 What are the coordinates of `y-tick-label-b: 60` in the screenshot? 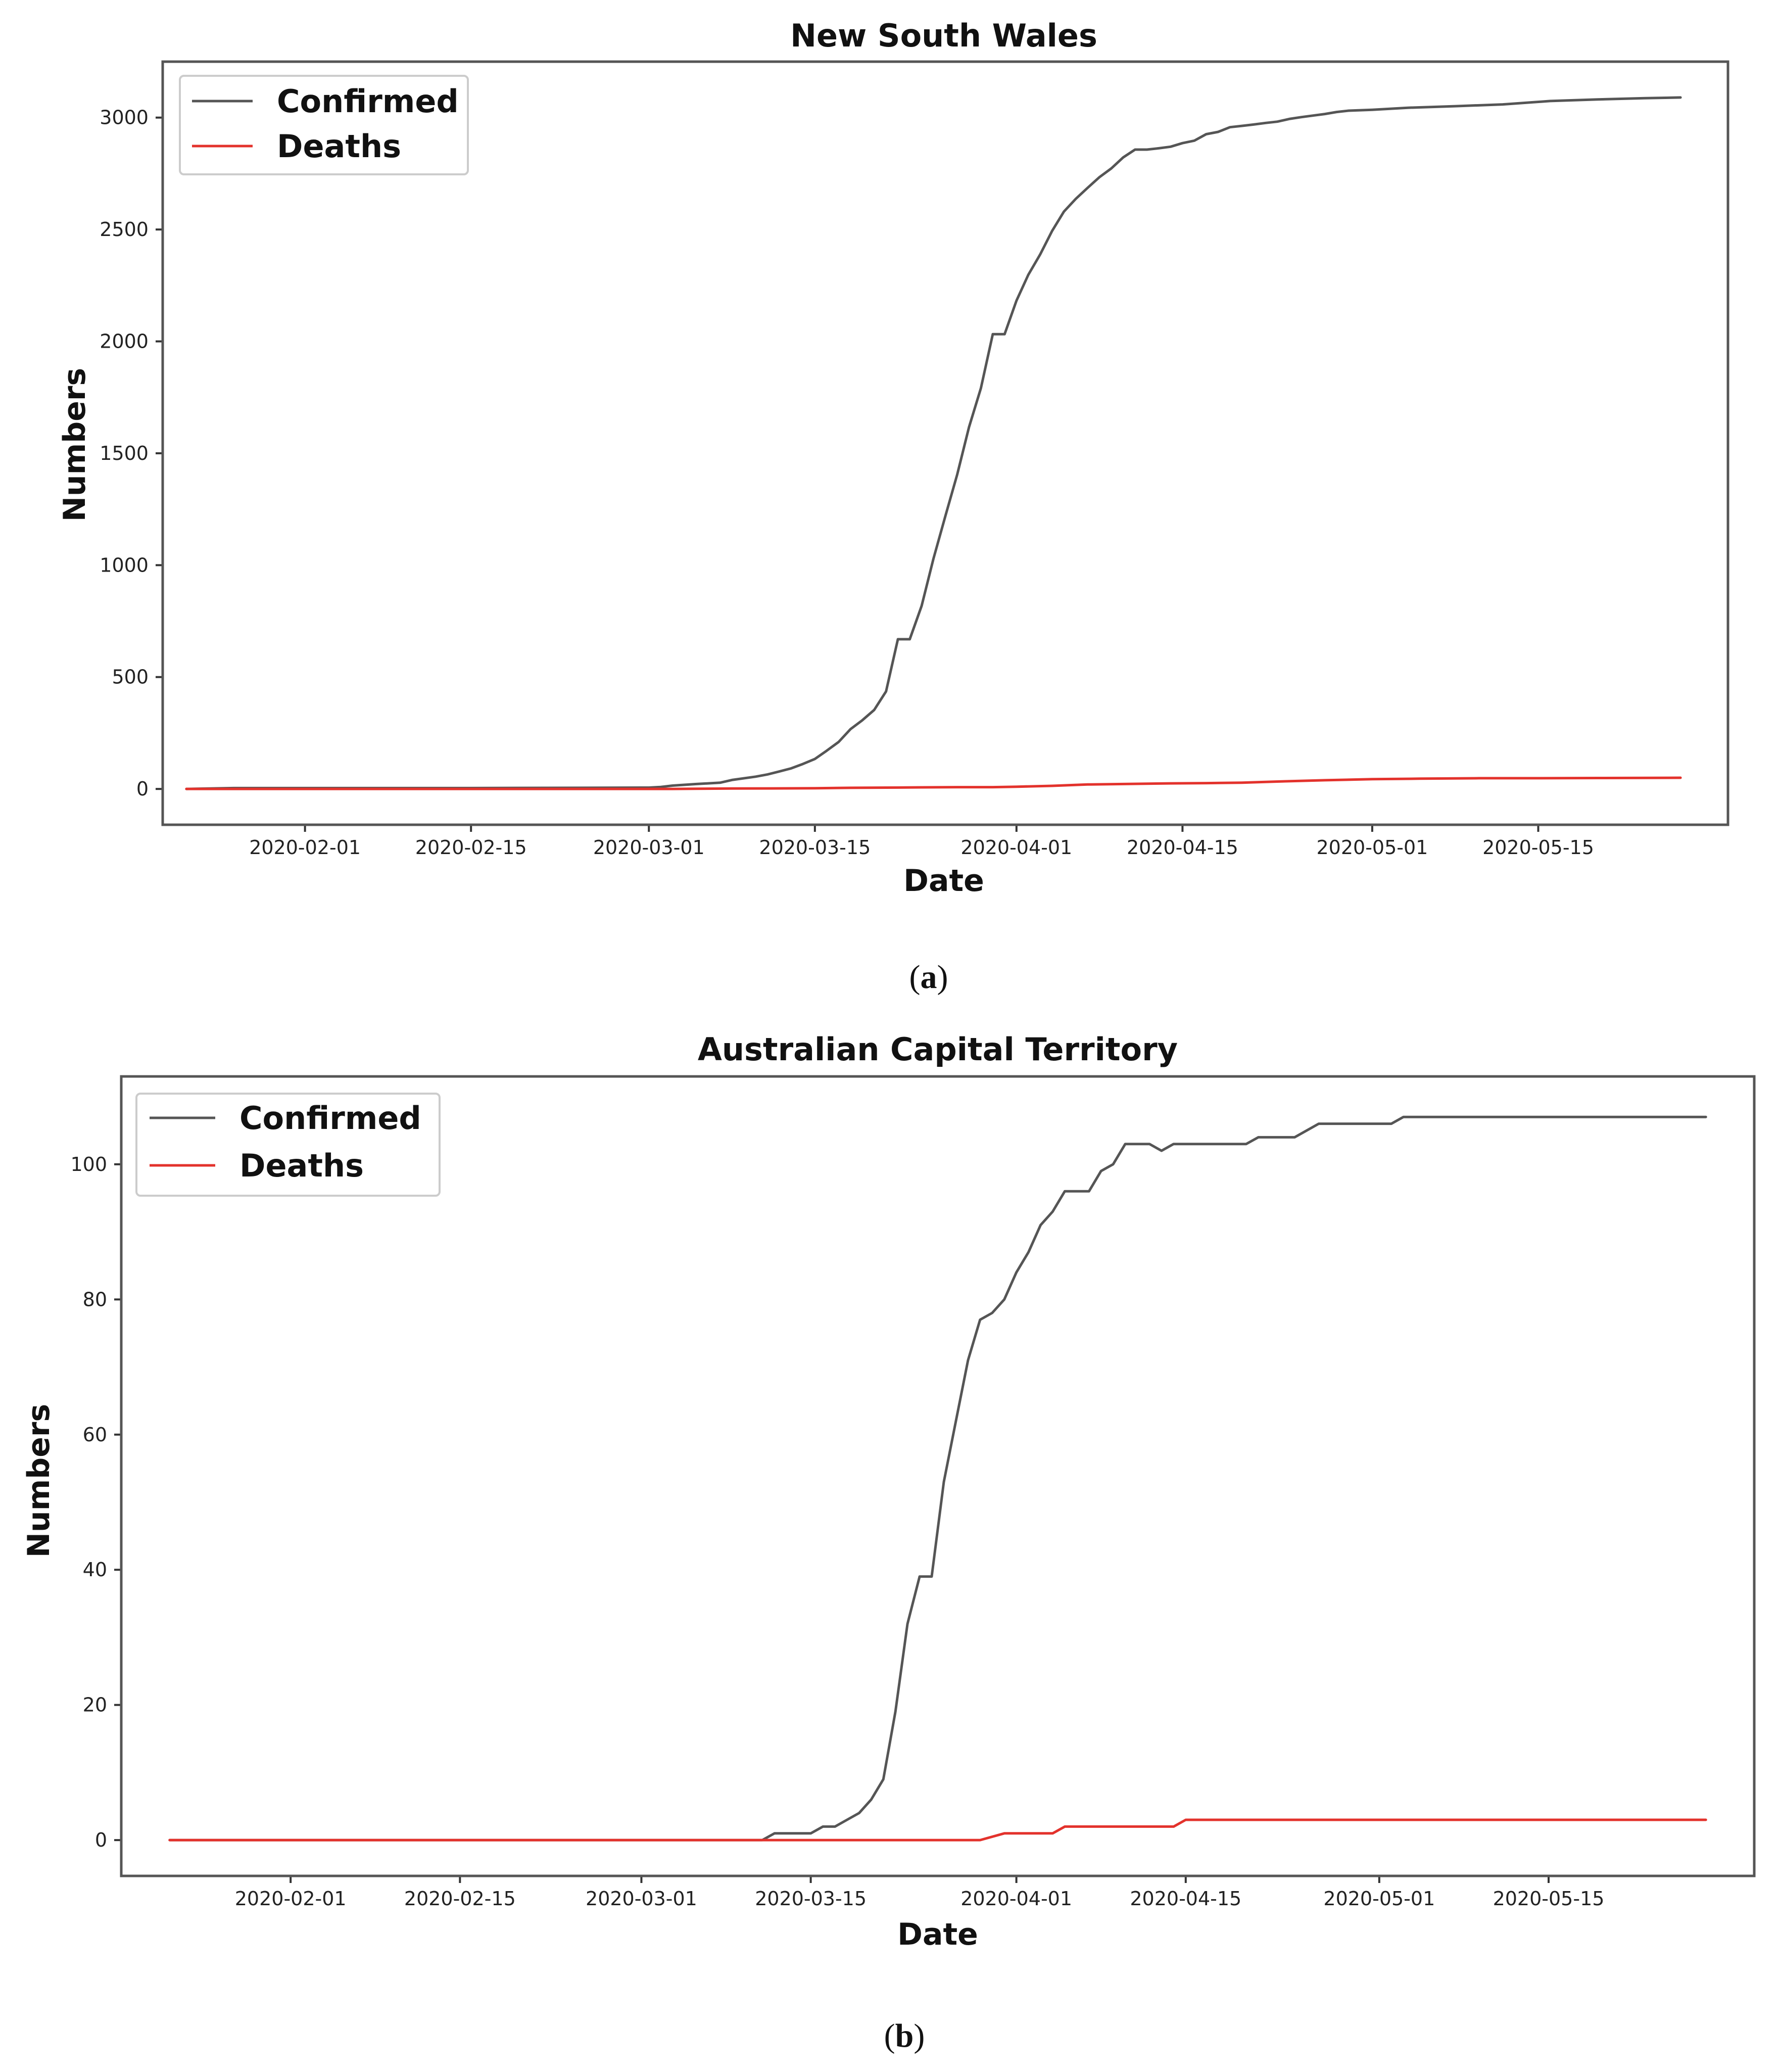 It's located at (95, 1435).